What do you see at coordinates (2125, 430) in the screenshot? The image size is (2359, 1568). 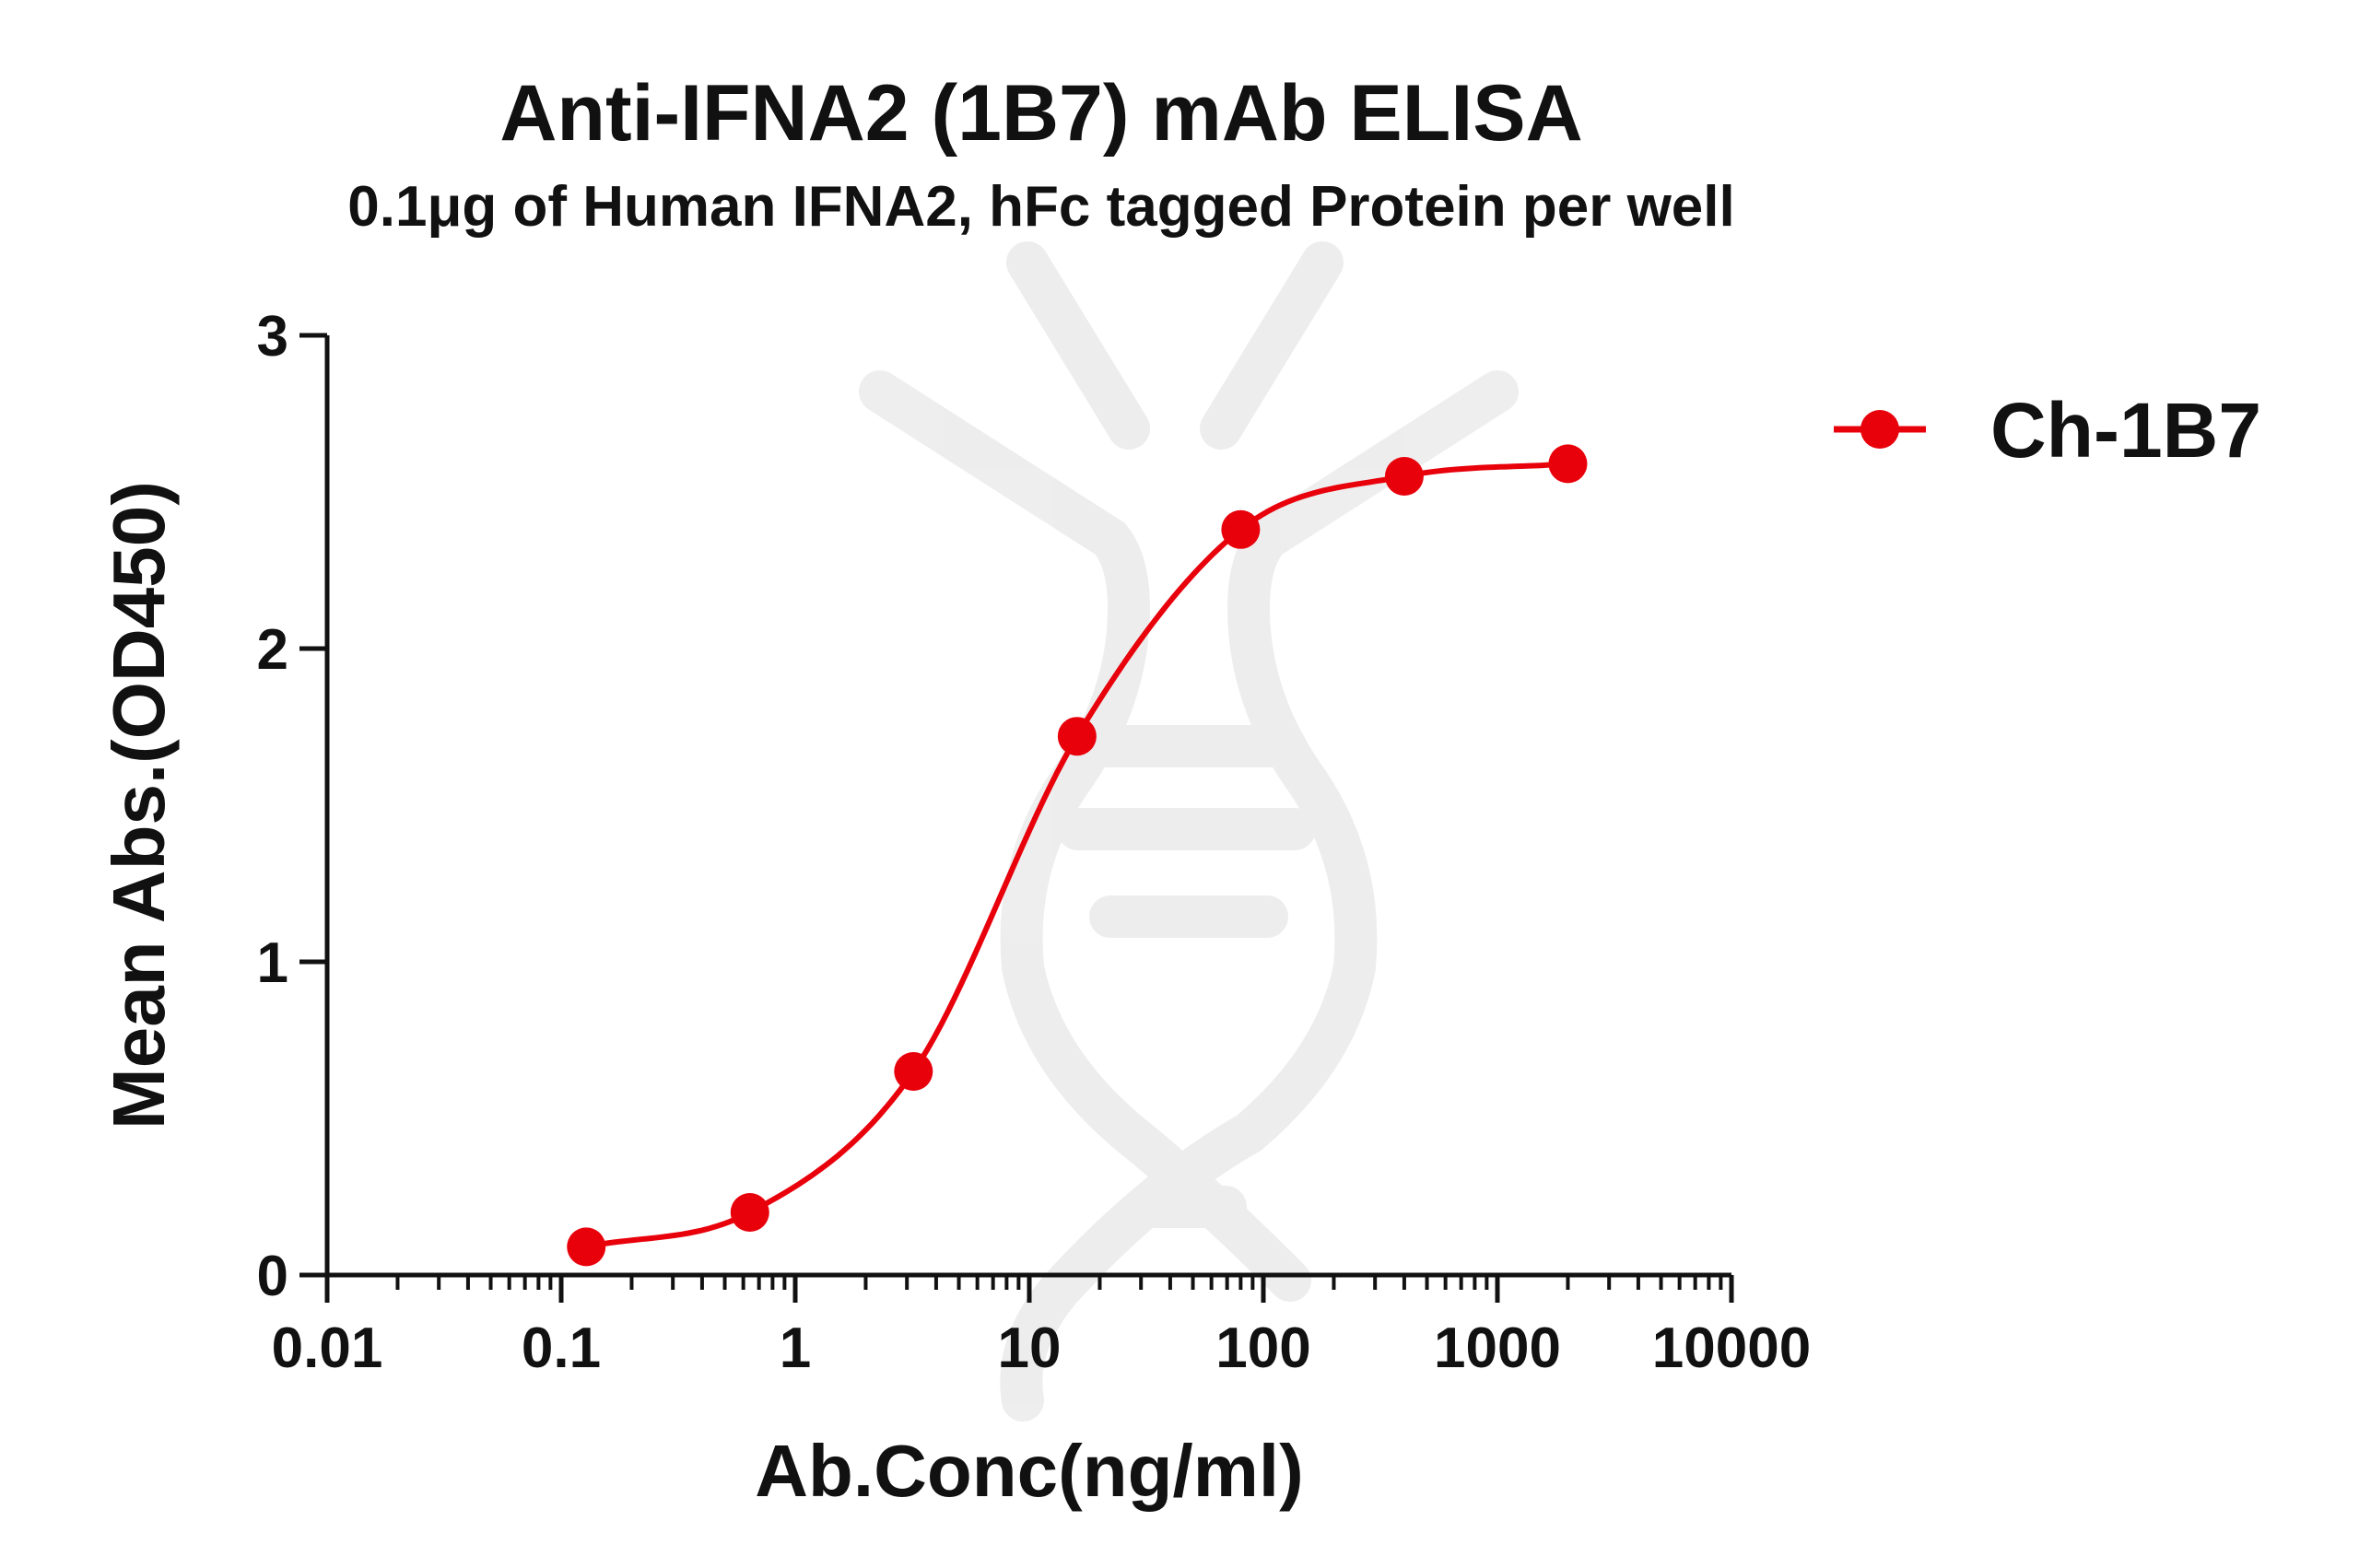 I see `legend-label: Ch-1B7` at bounding box center [2125, 430].